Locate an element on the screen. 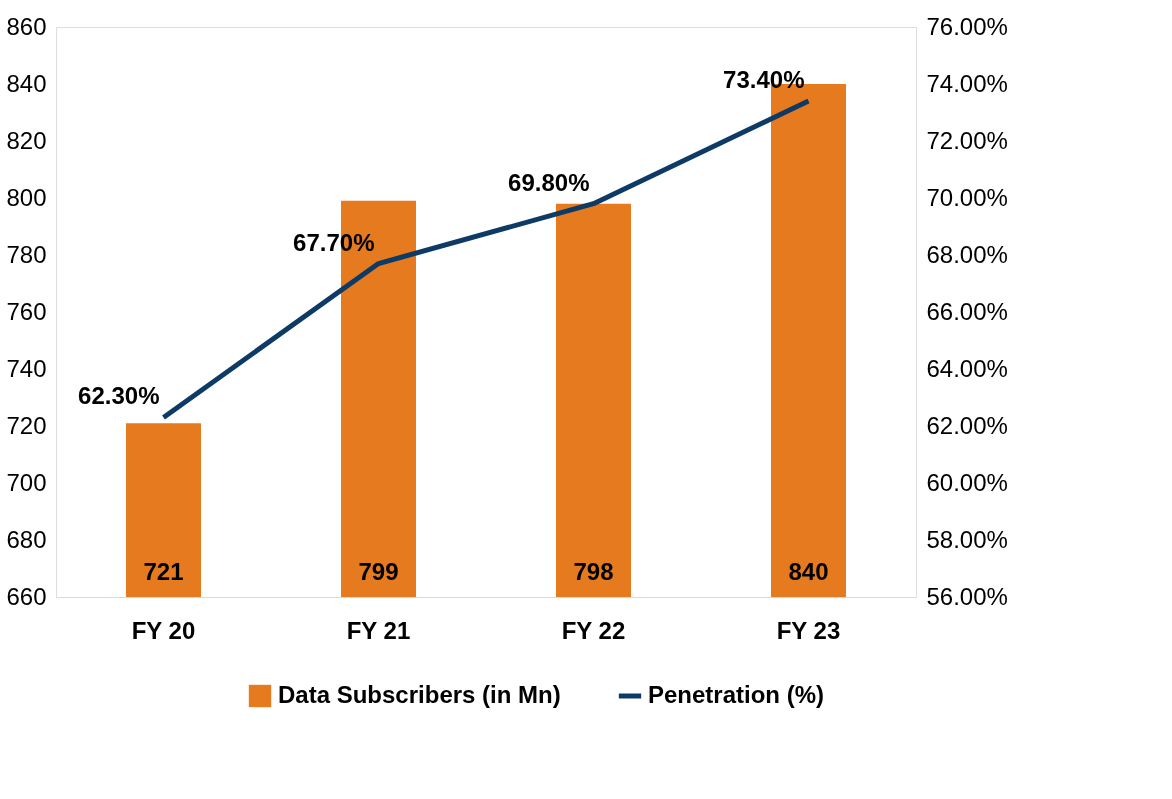 This screenshot has width=1172, height=799. y2-tick-label: 68.00% is located at coordinates (967, 254).